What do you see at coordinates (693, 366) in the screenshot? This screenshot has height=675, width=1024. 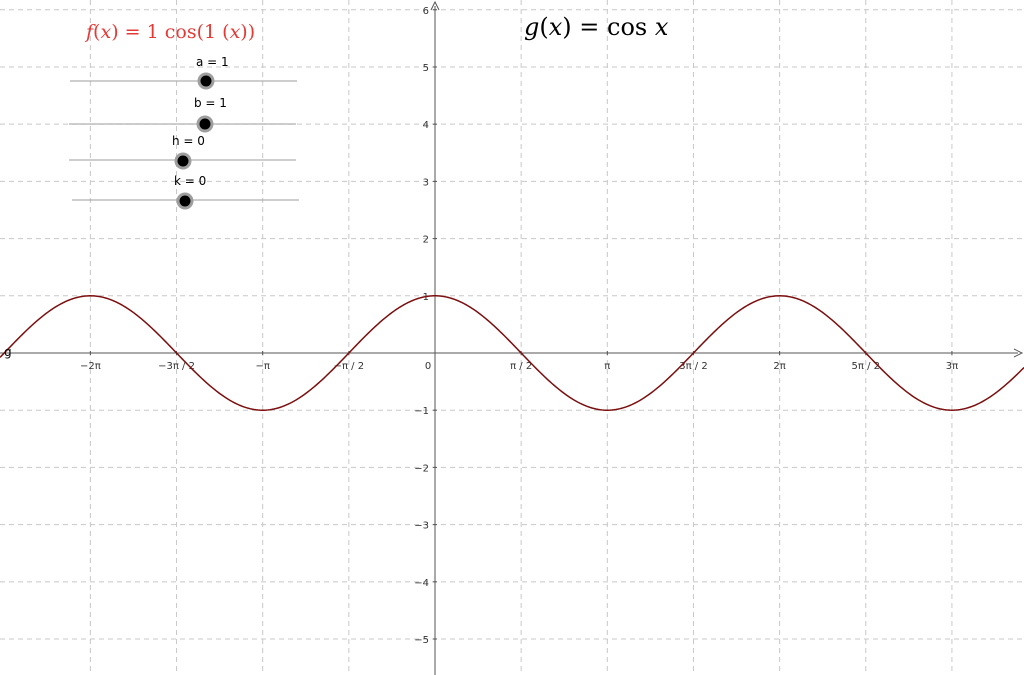 I see `x-tick-label: 3π / 2` at bounding box center [693, 366].